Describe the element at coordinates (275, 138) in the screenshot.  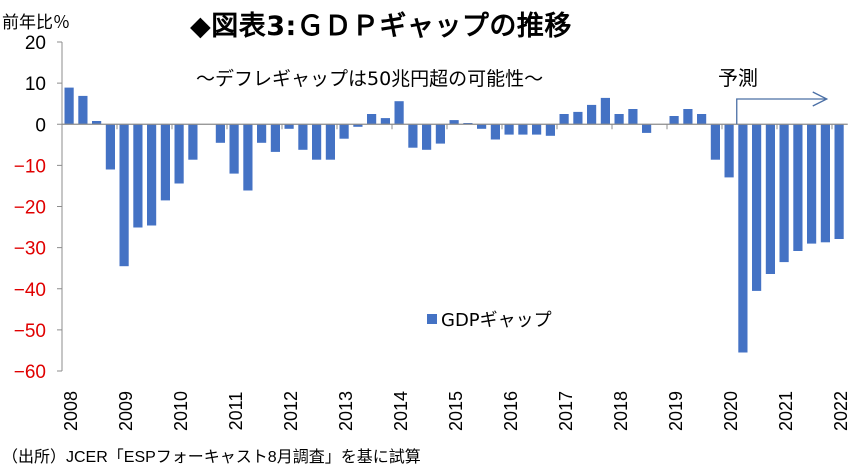
I see `bar-2011Q4` at that location.